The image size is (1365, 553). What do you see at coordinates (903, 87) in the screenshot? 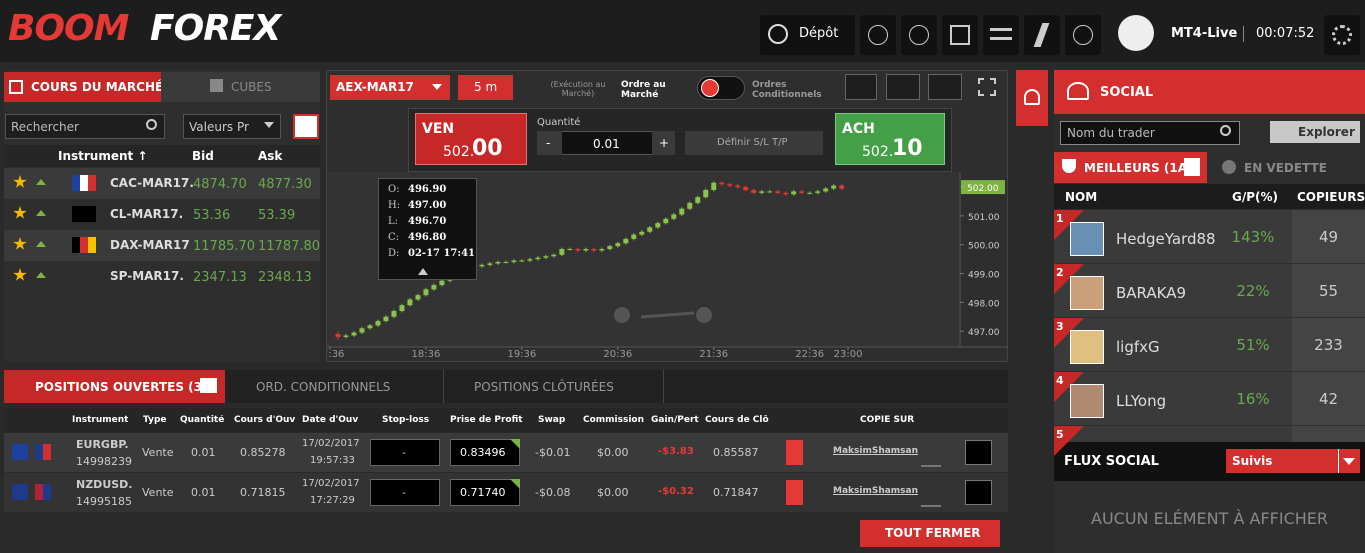
I see `line-button` at bounding box center [903, 87].